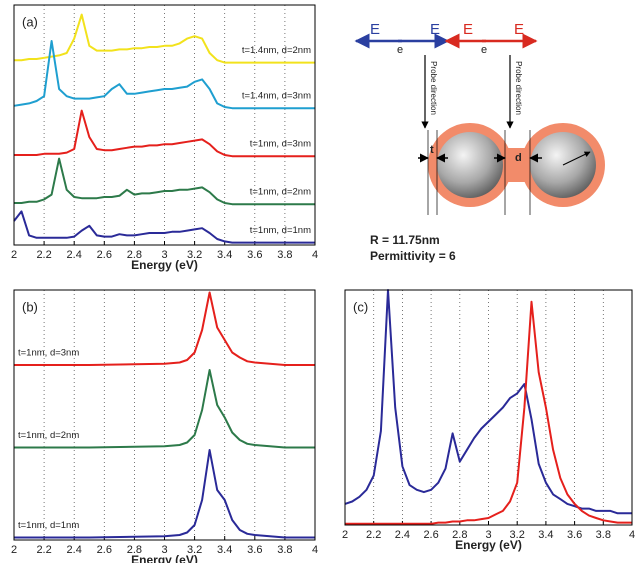 This screenshot has height=563, width=642. I want to click on gap-label: d, so click(518, 158).